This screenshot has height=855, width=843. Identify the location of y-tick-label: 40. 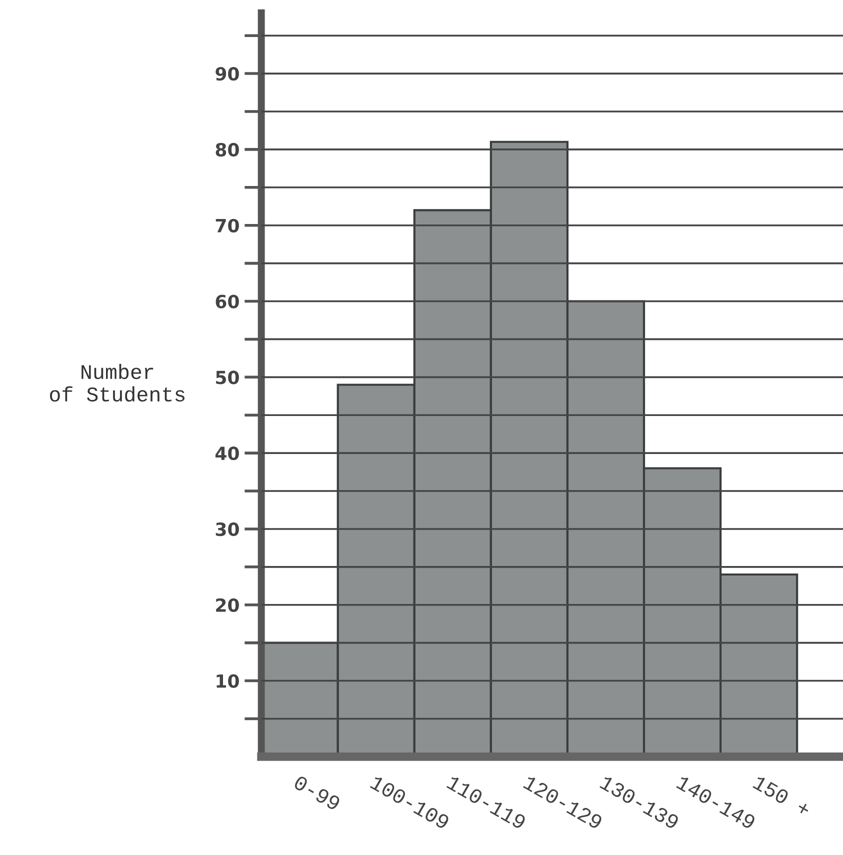
(227, 453).